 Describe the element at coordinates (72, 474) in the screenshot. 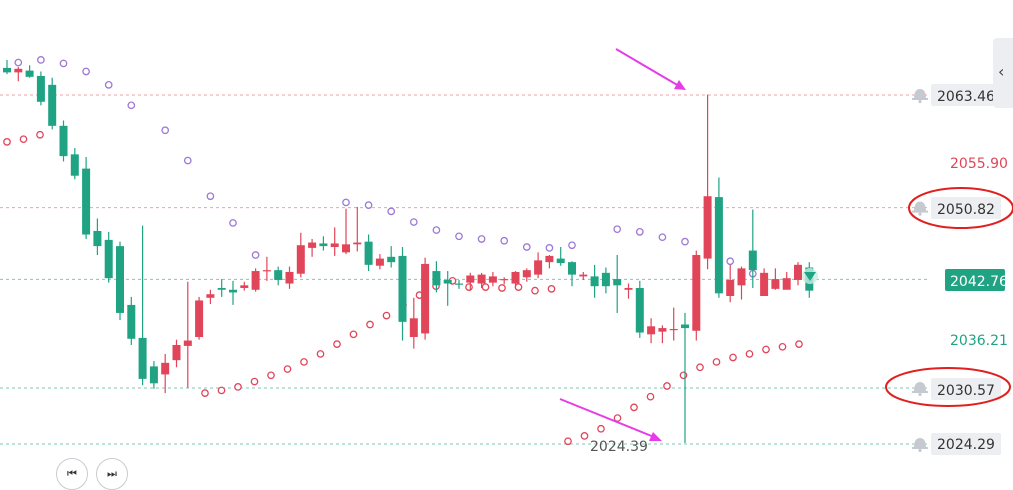

I see `skip-first-button: ⏮` at that location.